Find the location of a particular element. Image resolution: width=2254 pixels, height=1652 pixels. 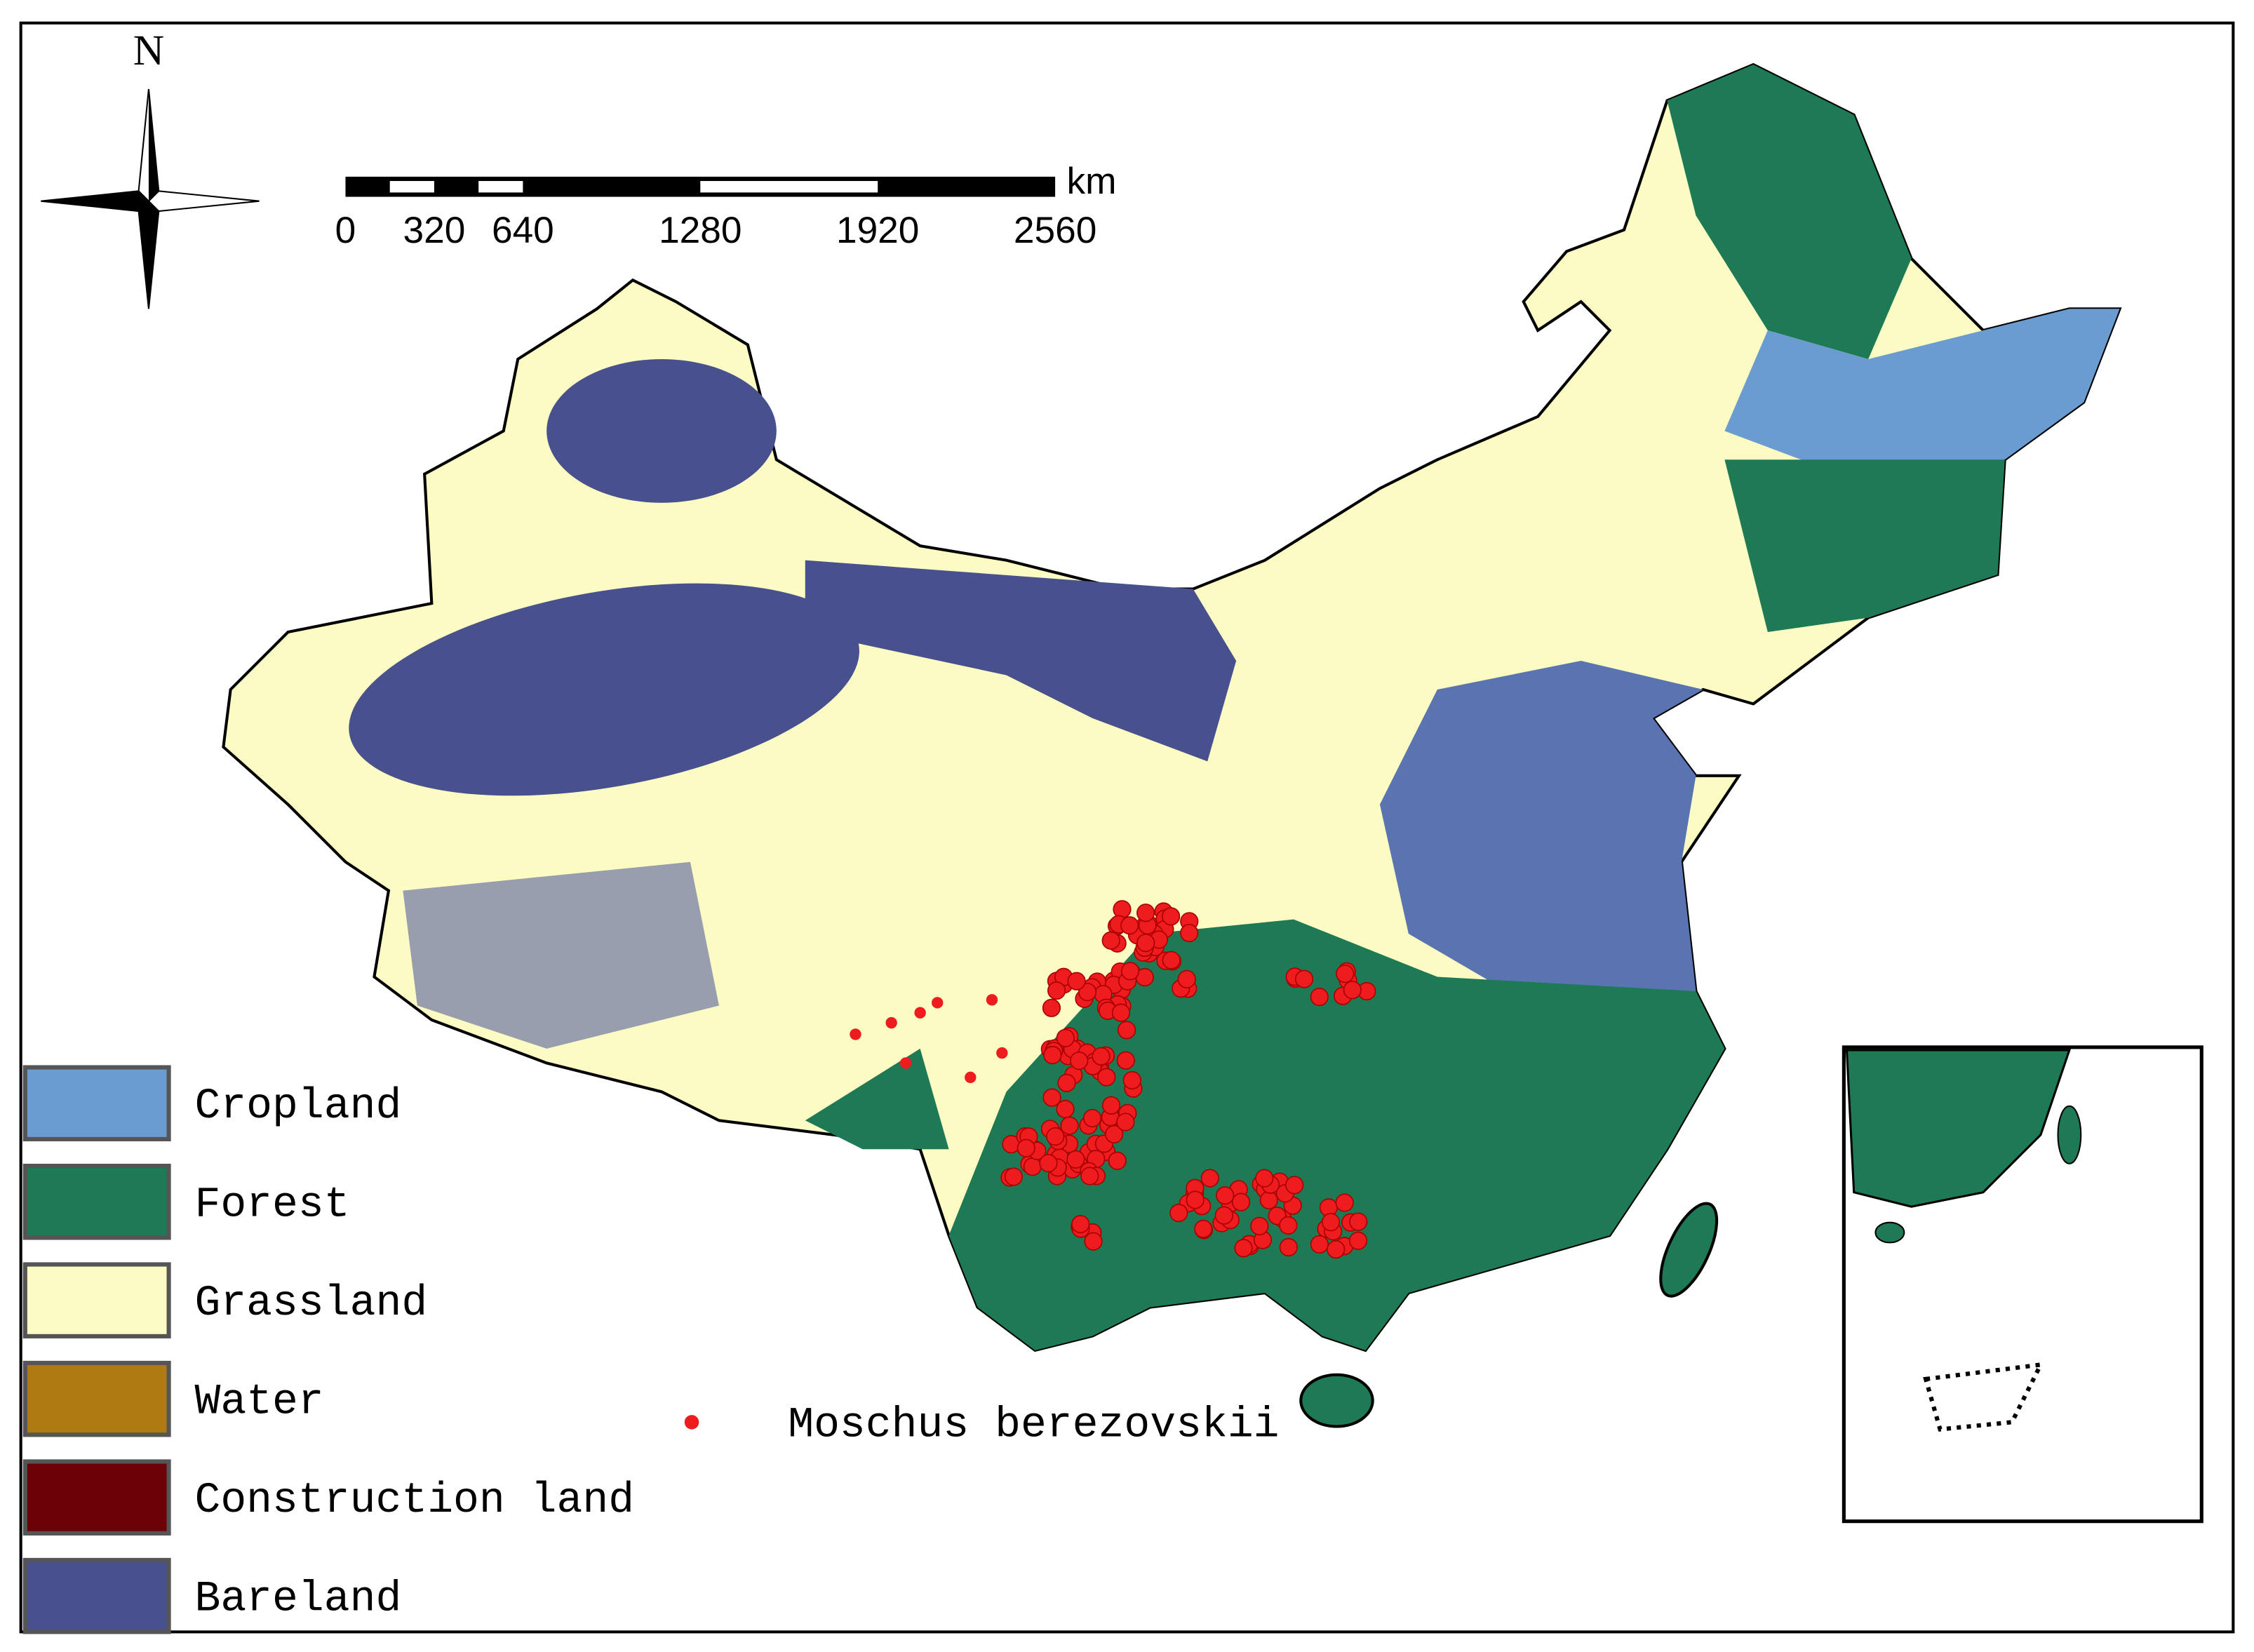

cropland-plain is located at coordinates (1541, 848).